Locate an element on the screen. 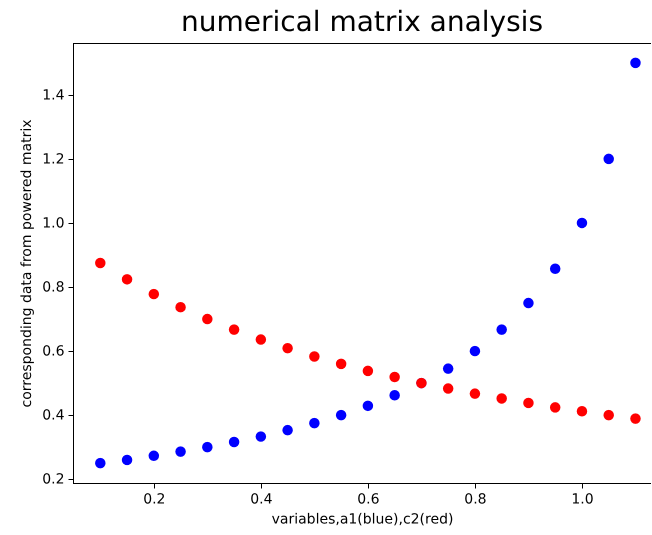 This screenshot has height=535, width=652. x-tick-label: 1.0 is located at coordinates (582, 500).